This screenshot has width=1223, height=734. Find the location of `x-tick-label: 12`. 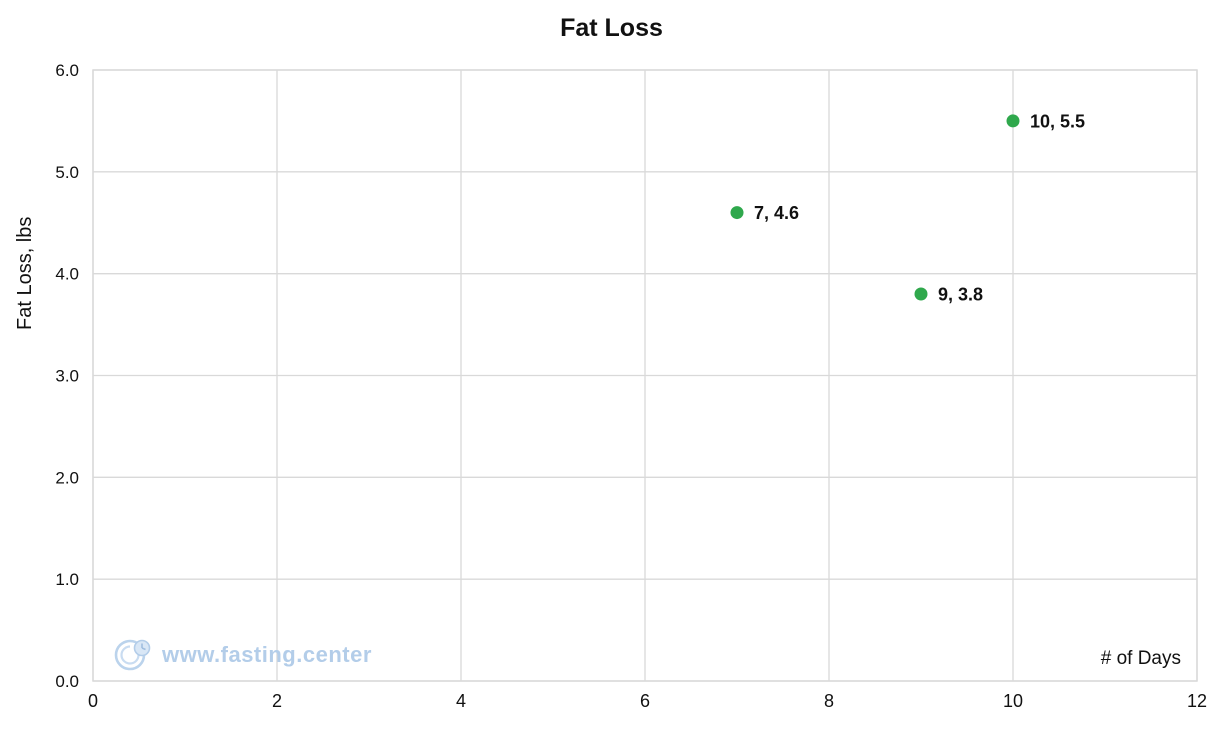

x-tick-label: 12 is located at coordinates (1197, 701).